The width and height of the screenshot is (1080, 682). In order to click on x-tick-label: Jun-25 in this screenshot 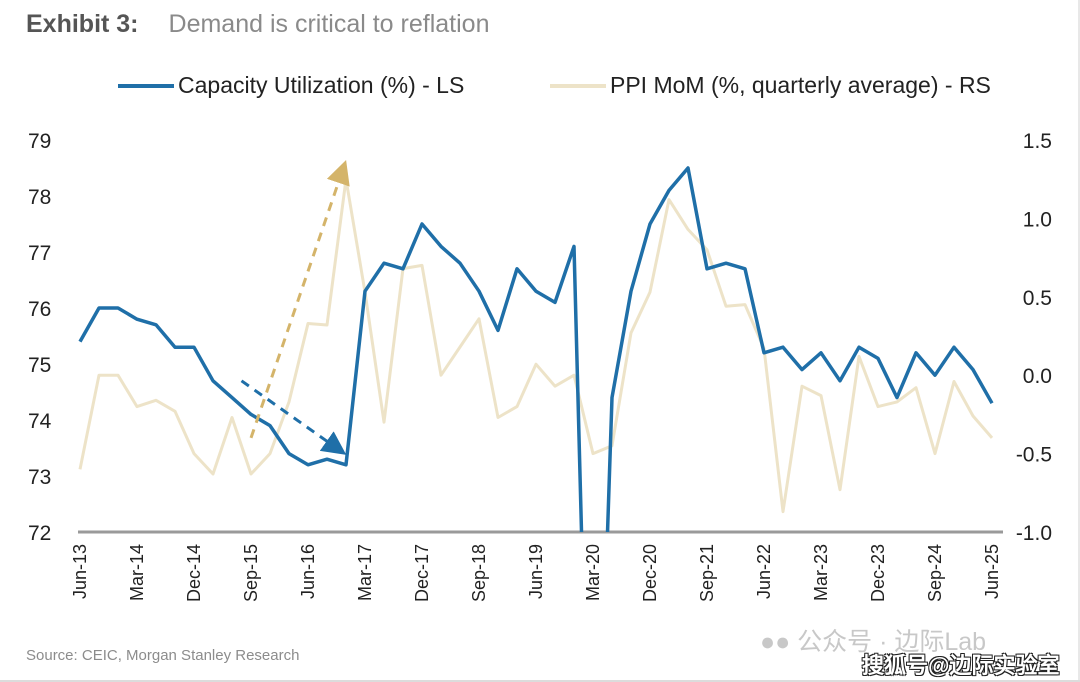, I will do `click(992, 571)`.